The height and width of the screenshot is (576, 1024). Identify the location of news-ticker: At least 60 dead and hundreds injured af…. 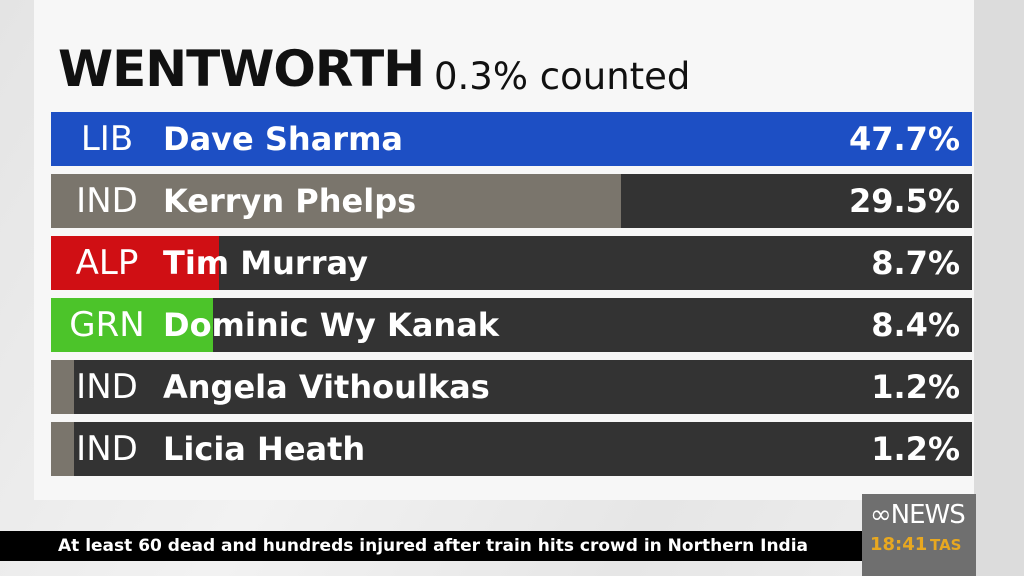
(431, 546).